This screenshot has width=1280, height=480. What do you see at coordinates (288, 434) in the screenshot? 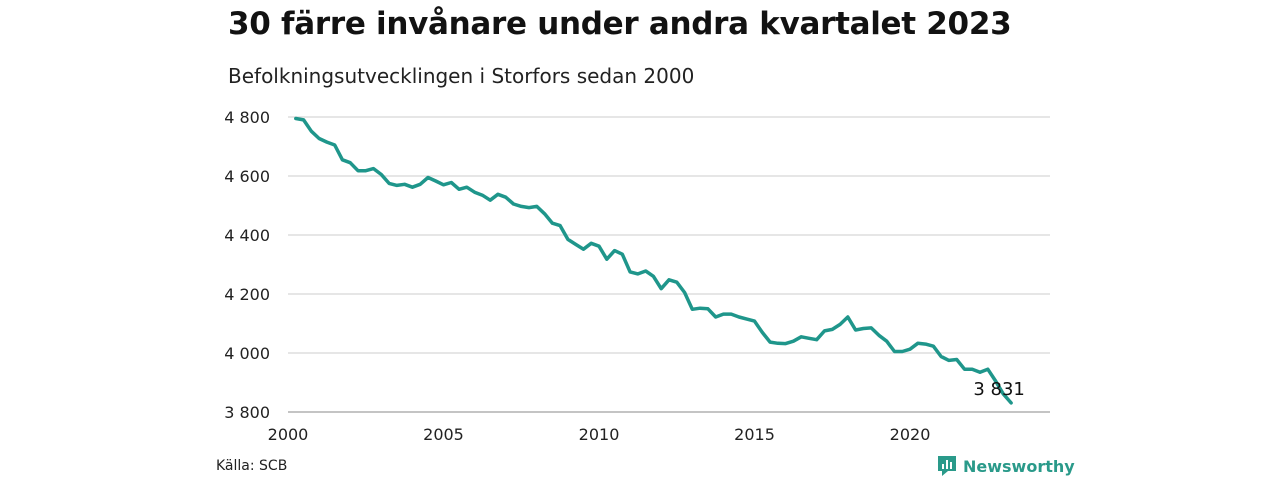
I see `x-tick-label: 2000` at bounding box center [288, 434].